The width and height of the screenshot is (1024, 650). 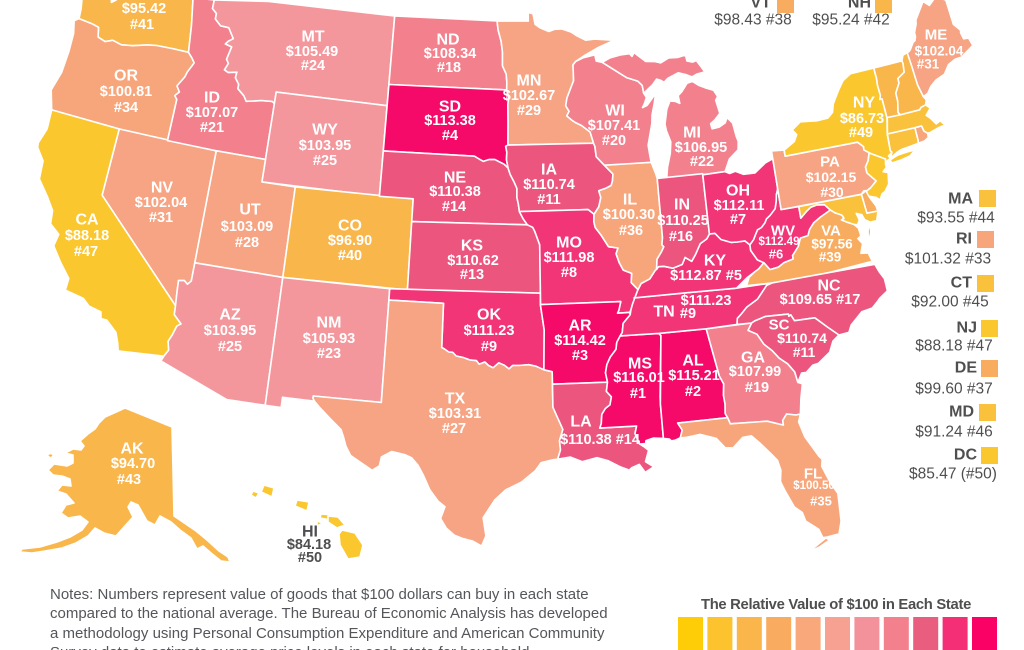 I want to click on svg-text: OK, so click(x=489, y=315).